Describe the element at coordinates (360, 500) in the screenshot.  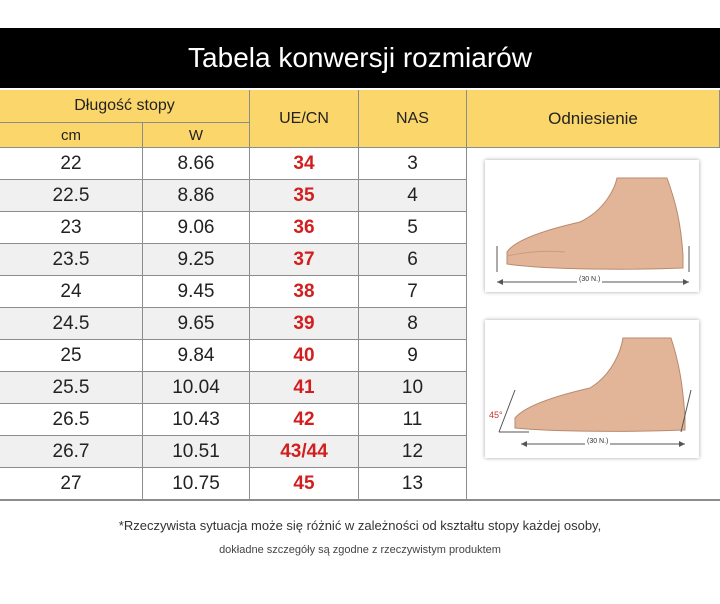
I see `table-bottom-rule` at that location.